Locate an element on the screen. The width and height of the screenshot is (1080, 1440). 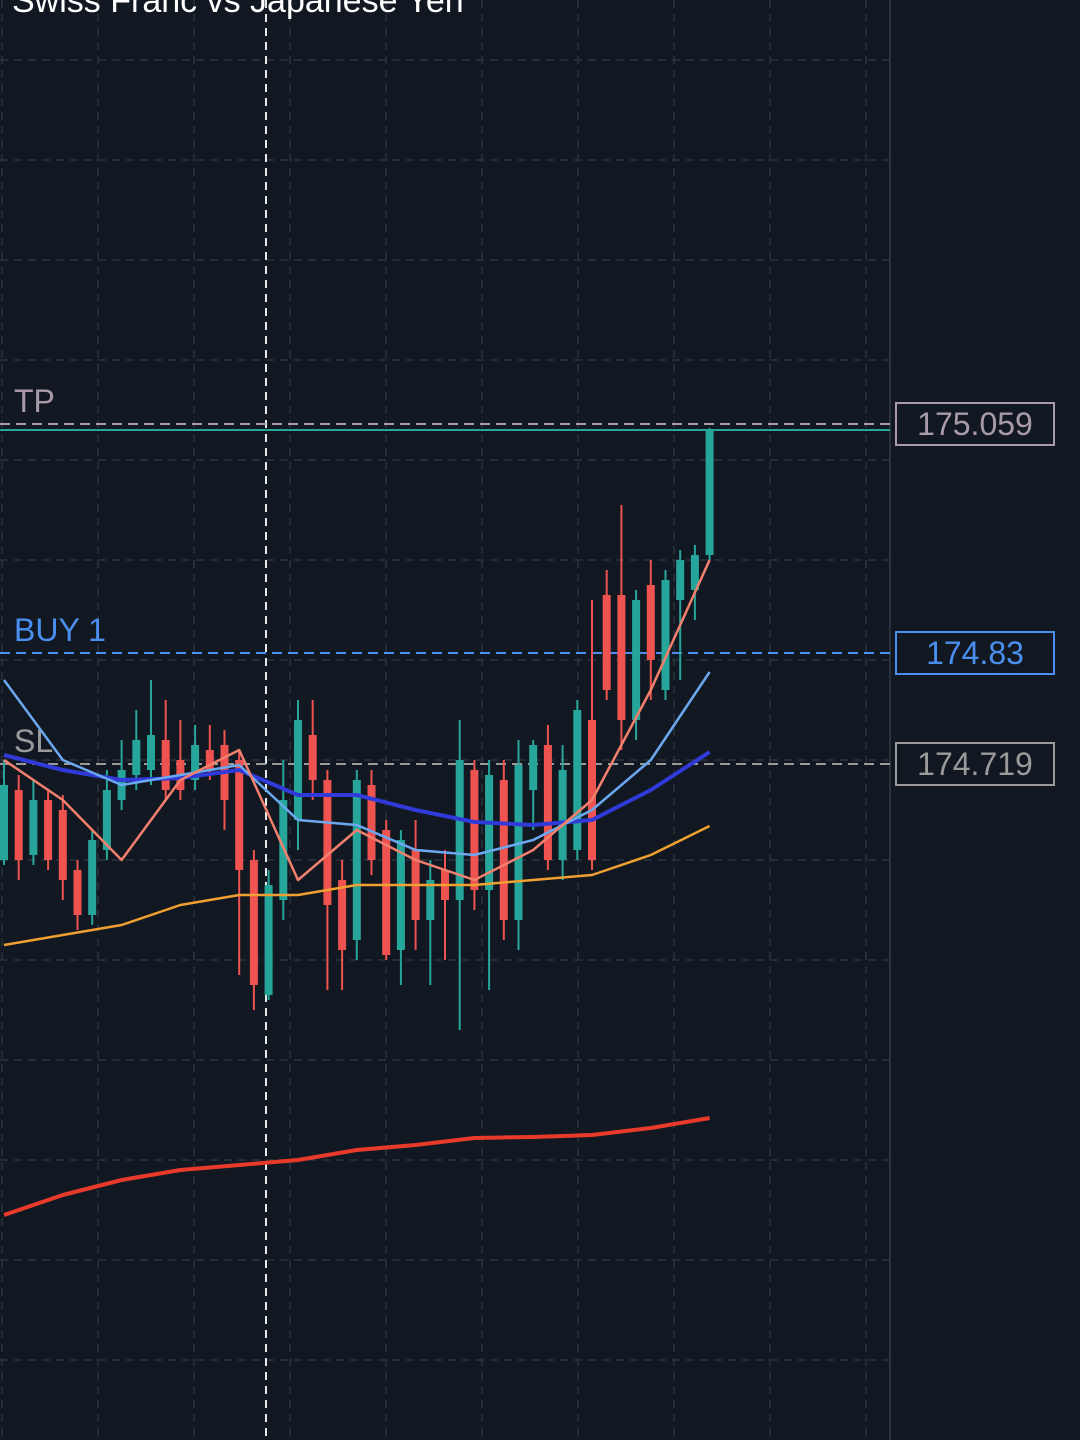
price-label: 175.059 is located at coordinates (975, 424).